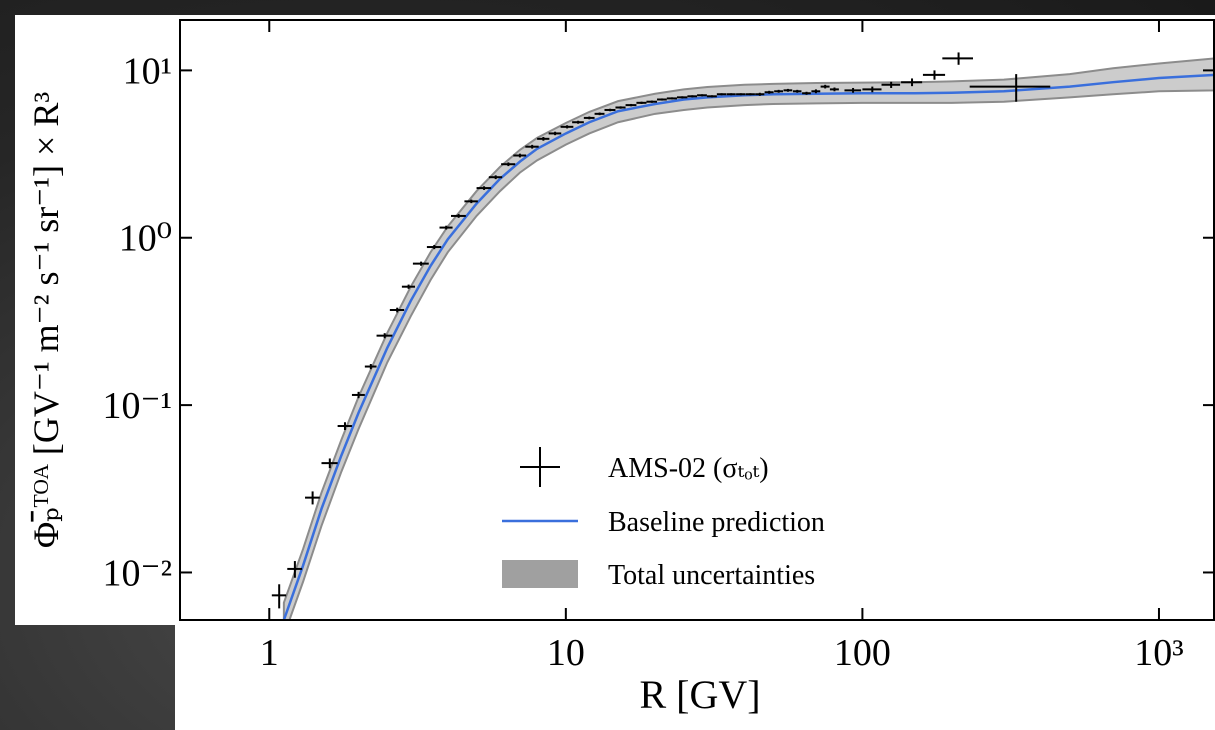  Describe the element at coordinates (711, 575) in the screenshot. I see `legend-label: Total uncertainties` at that location.